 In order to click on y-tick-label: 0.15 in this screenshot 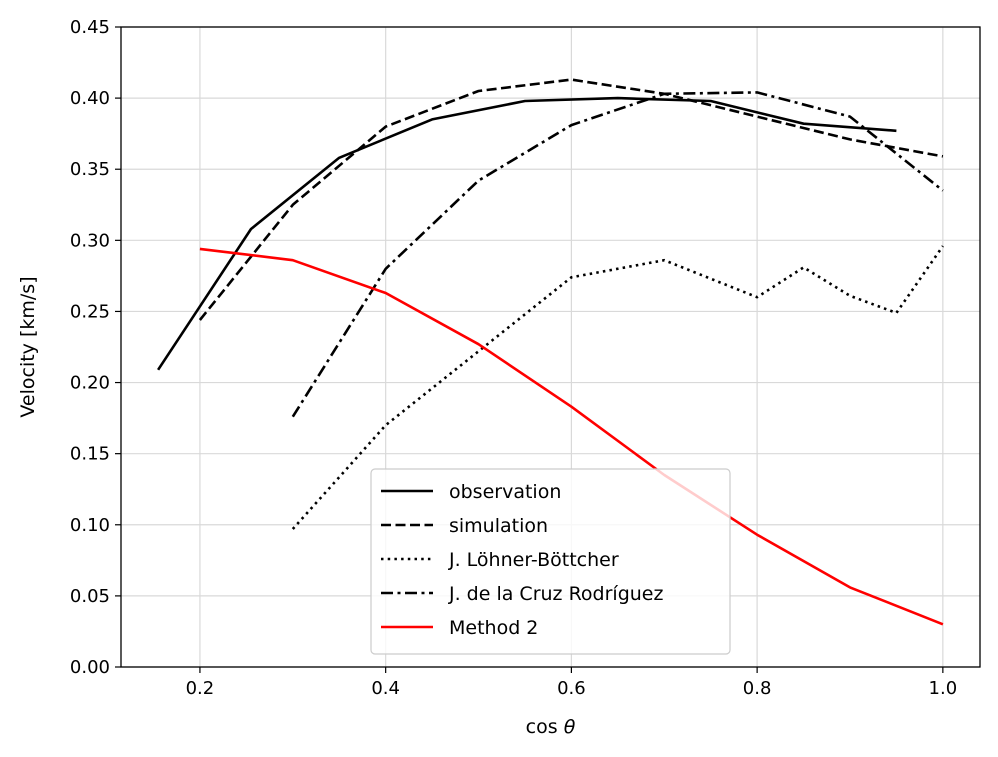, I will do `click(90, 454)`.